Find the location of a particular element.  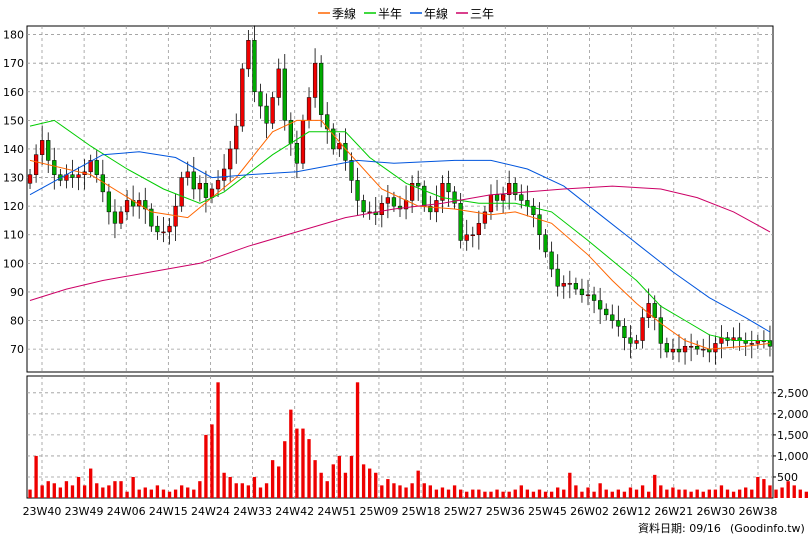

x-tick-label: 24W33 is located at coordinates (252, 511).